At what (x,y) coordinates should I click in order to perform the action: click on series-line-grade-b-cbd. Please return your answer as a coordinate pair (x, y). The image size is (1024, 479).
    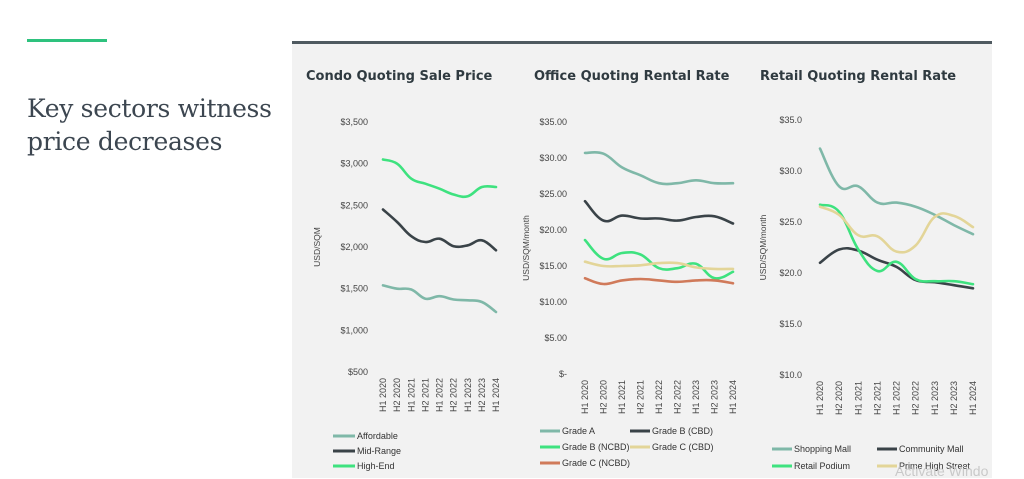
    Looking at the image, I should click on (659, 212).